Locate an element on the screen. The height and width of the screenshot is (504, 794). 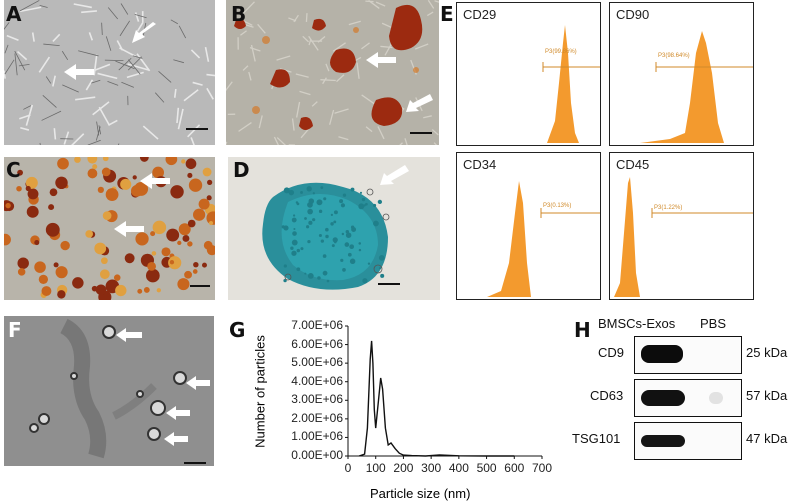
flow-histogram-cd34: CD34 P3(0.13%) is located at coordinates (528, 226).